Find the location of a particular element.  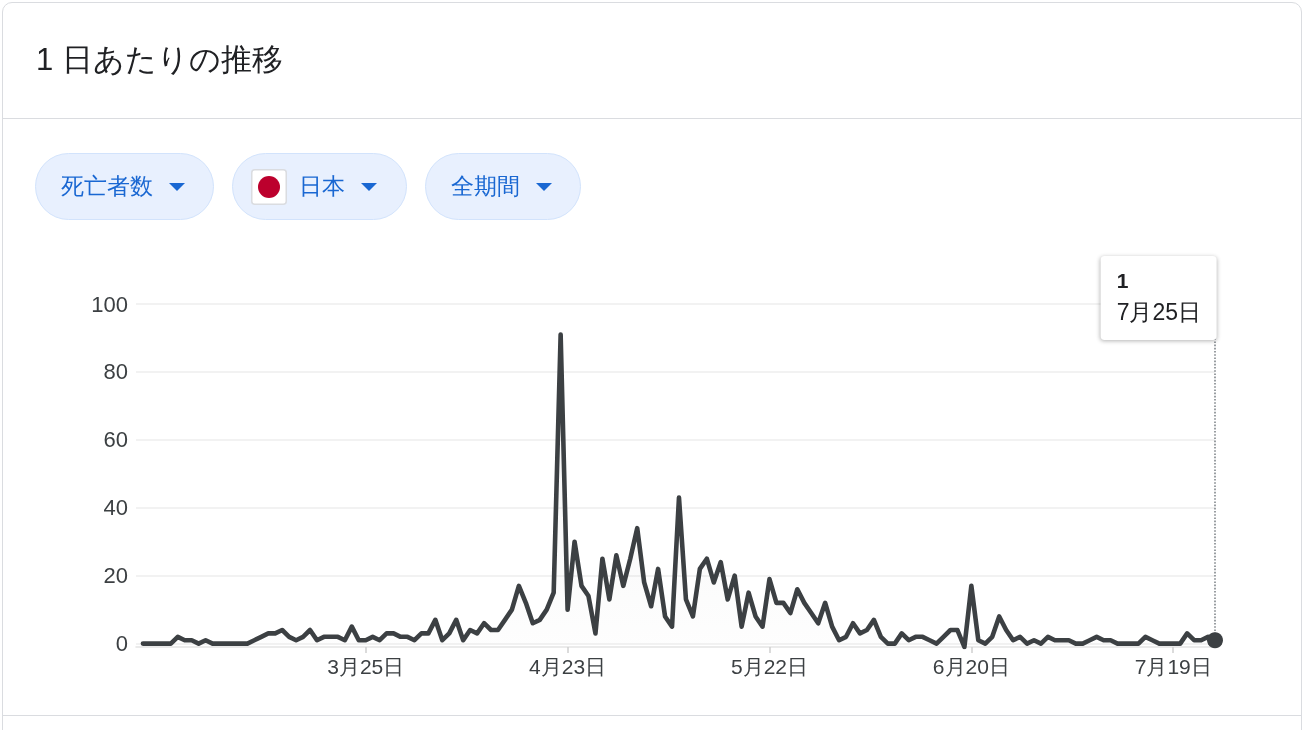

tooltip: 1 7月25日 is located at coordinates (1158, 298).